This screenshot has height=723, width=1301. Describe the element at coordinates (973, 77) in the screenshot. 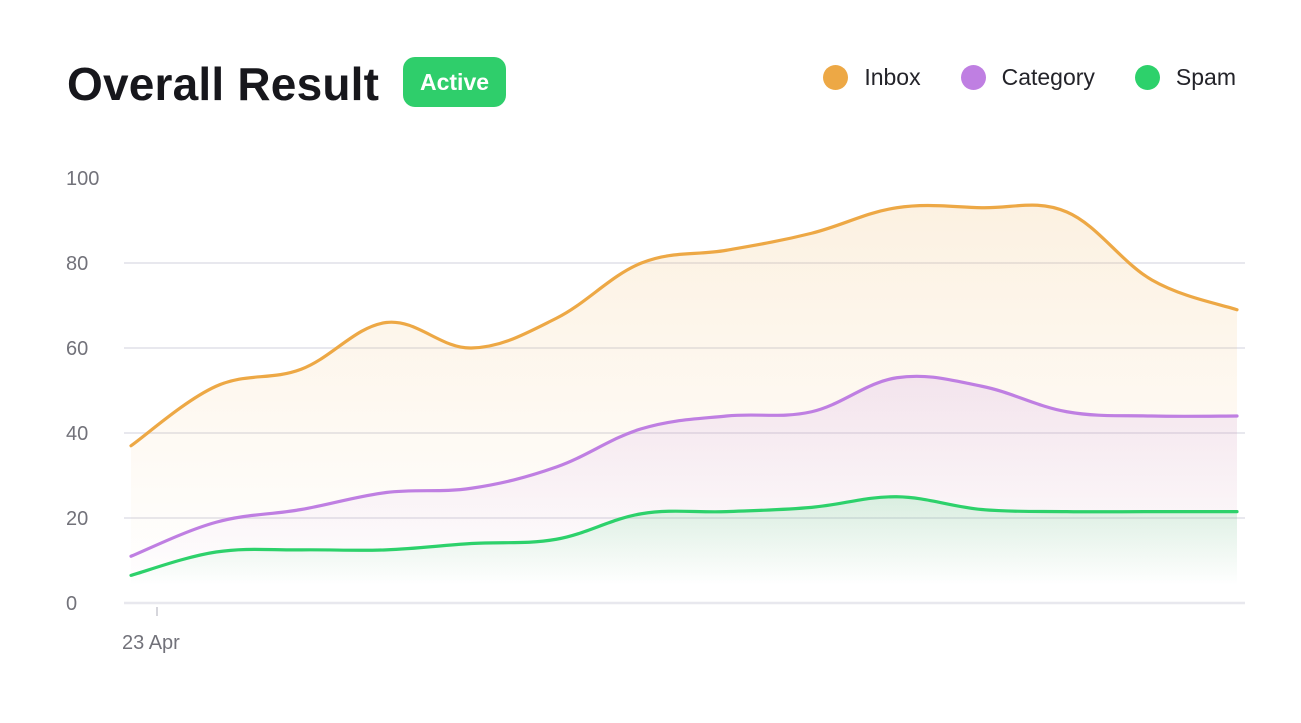

I see `legend-dot-category` at that location.